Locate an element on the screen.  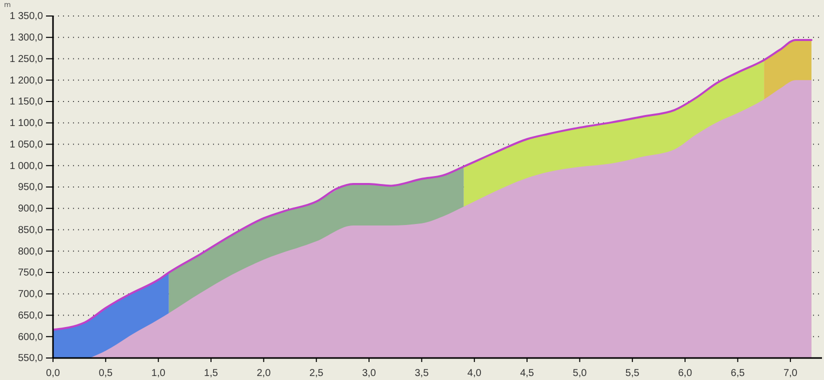
x-tick-label: 2,5 is located at coordinates (316, 373).